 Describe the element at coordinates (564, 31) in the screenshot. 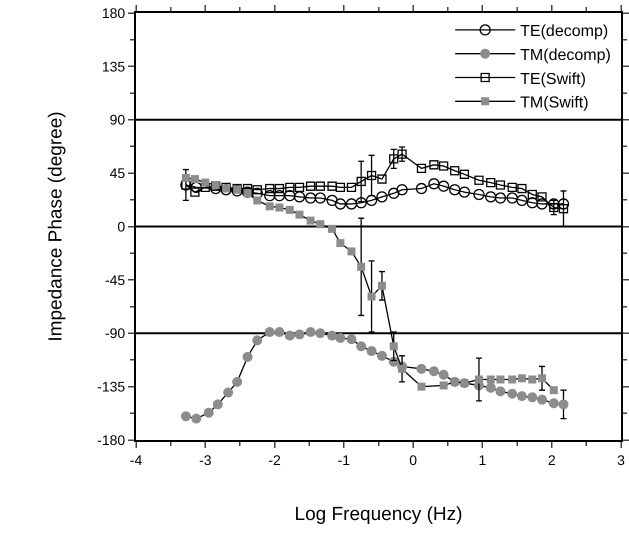

I see `legend-label: TE(decomp)` at that location.